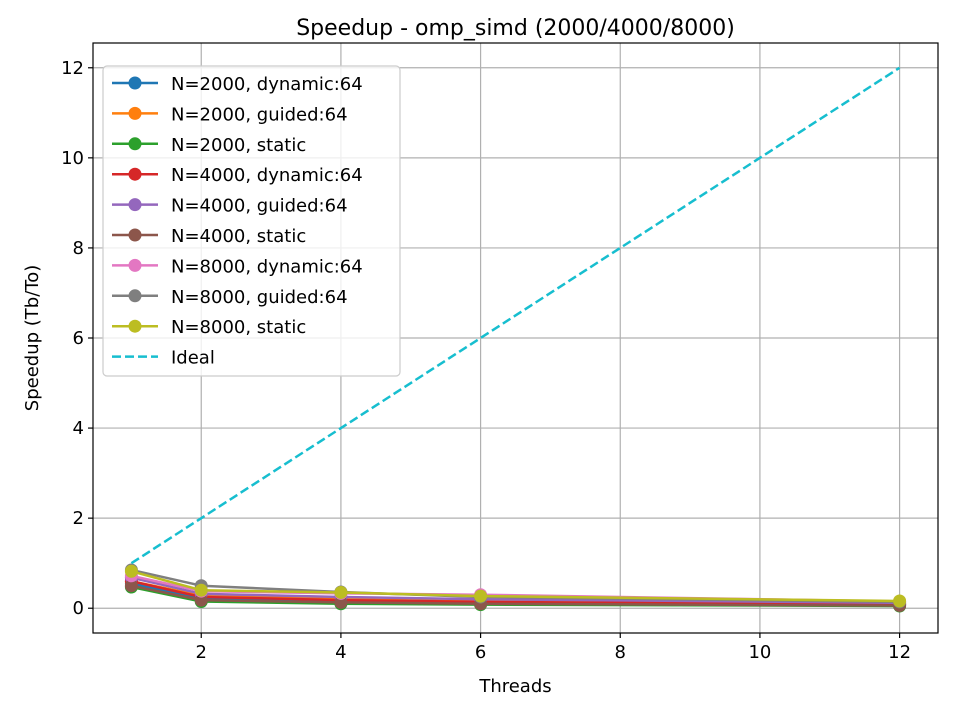 The width and height of the screenshot is (960, 720). Describe the element at coordinates (78, 518) in the screenshot. I see `y-tick-label: 2` at that location.